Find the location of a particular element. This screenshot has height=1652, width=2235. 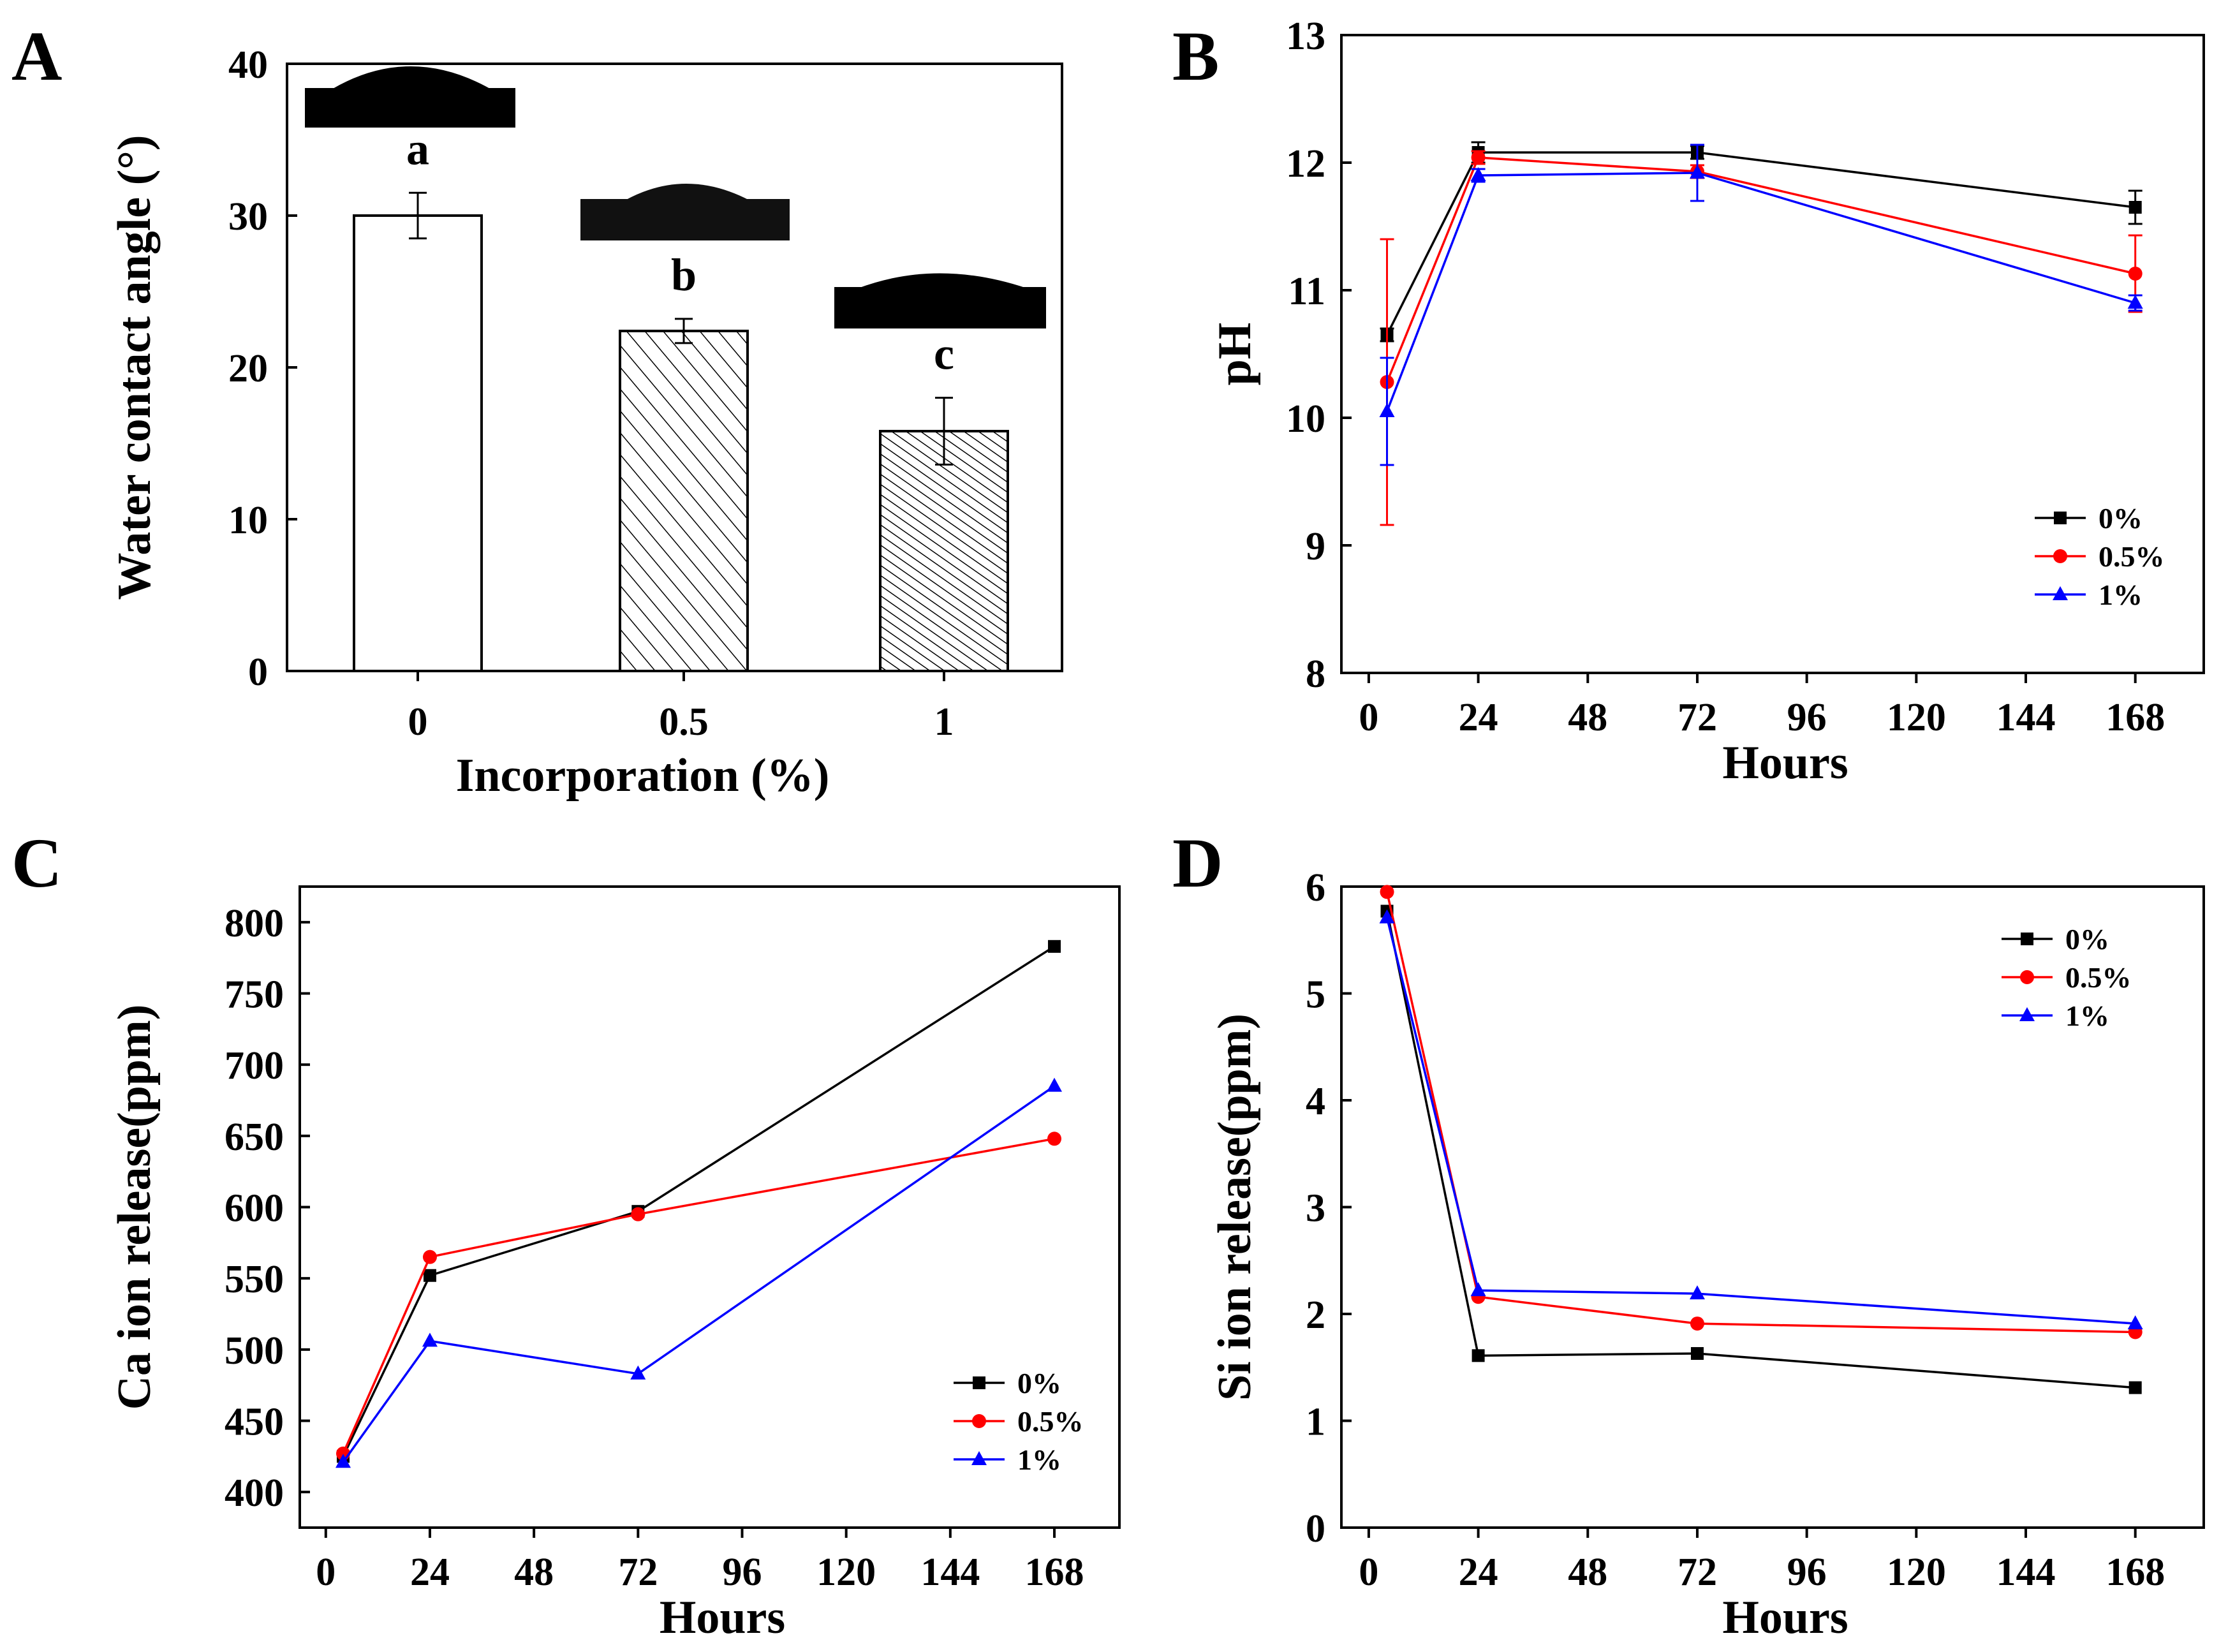

y-axis-title: Si ion release(ppm) is located at coordinates (1235, 1207).